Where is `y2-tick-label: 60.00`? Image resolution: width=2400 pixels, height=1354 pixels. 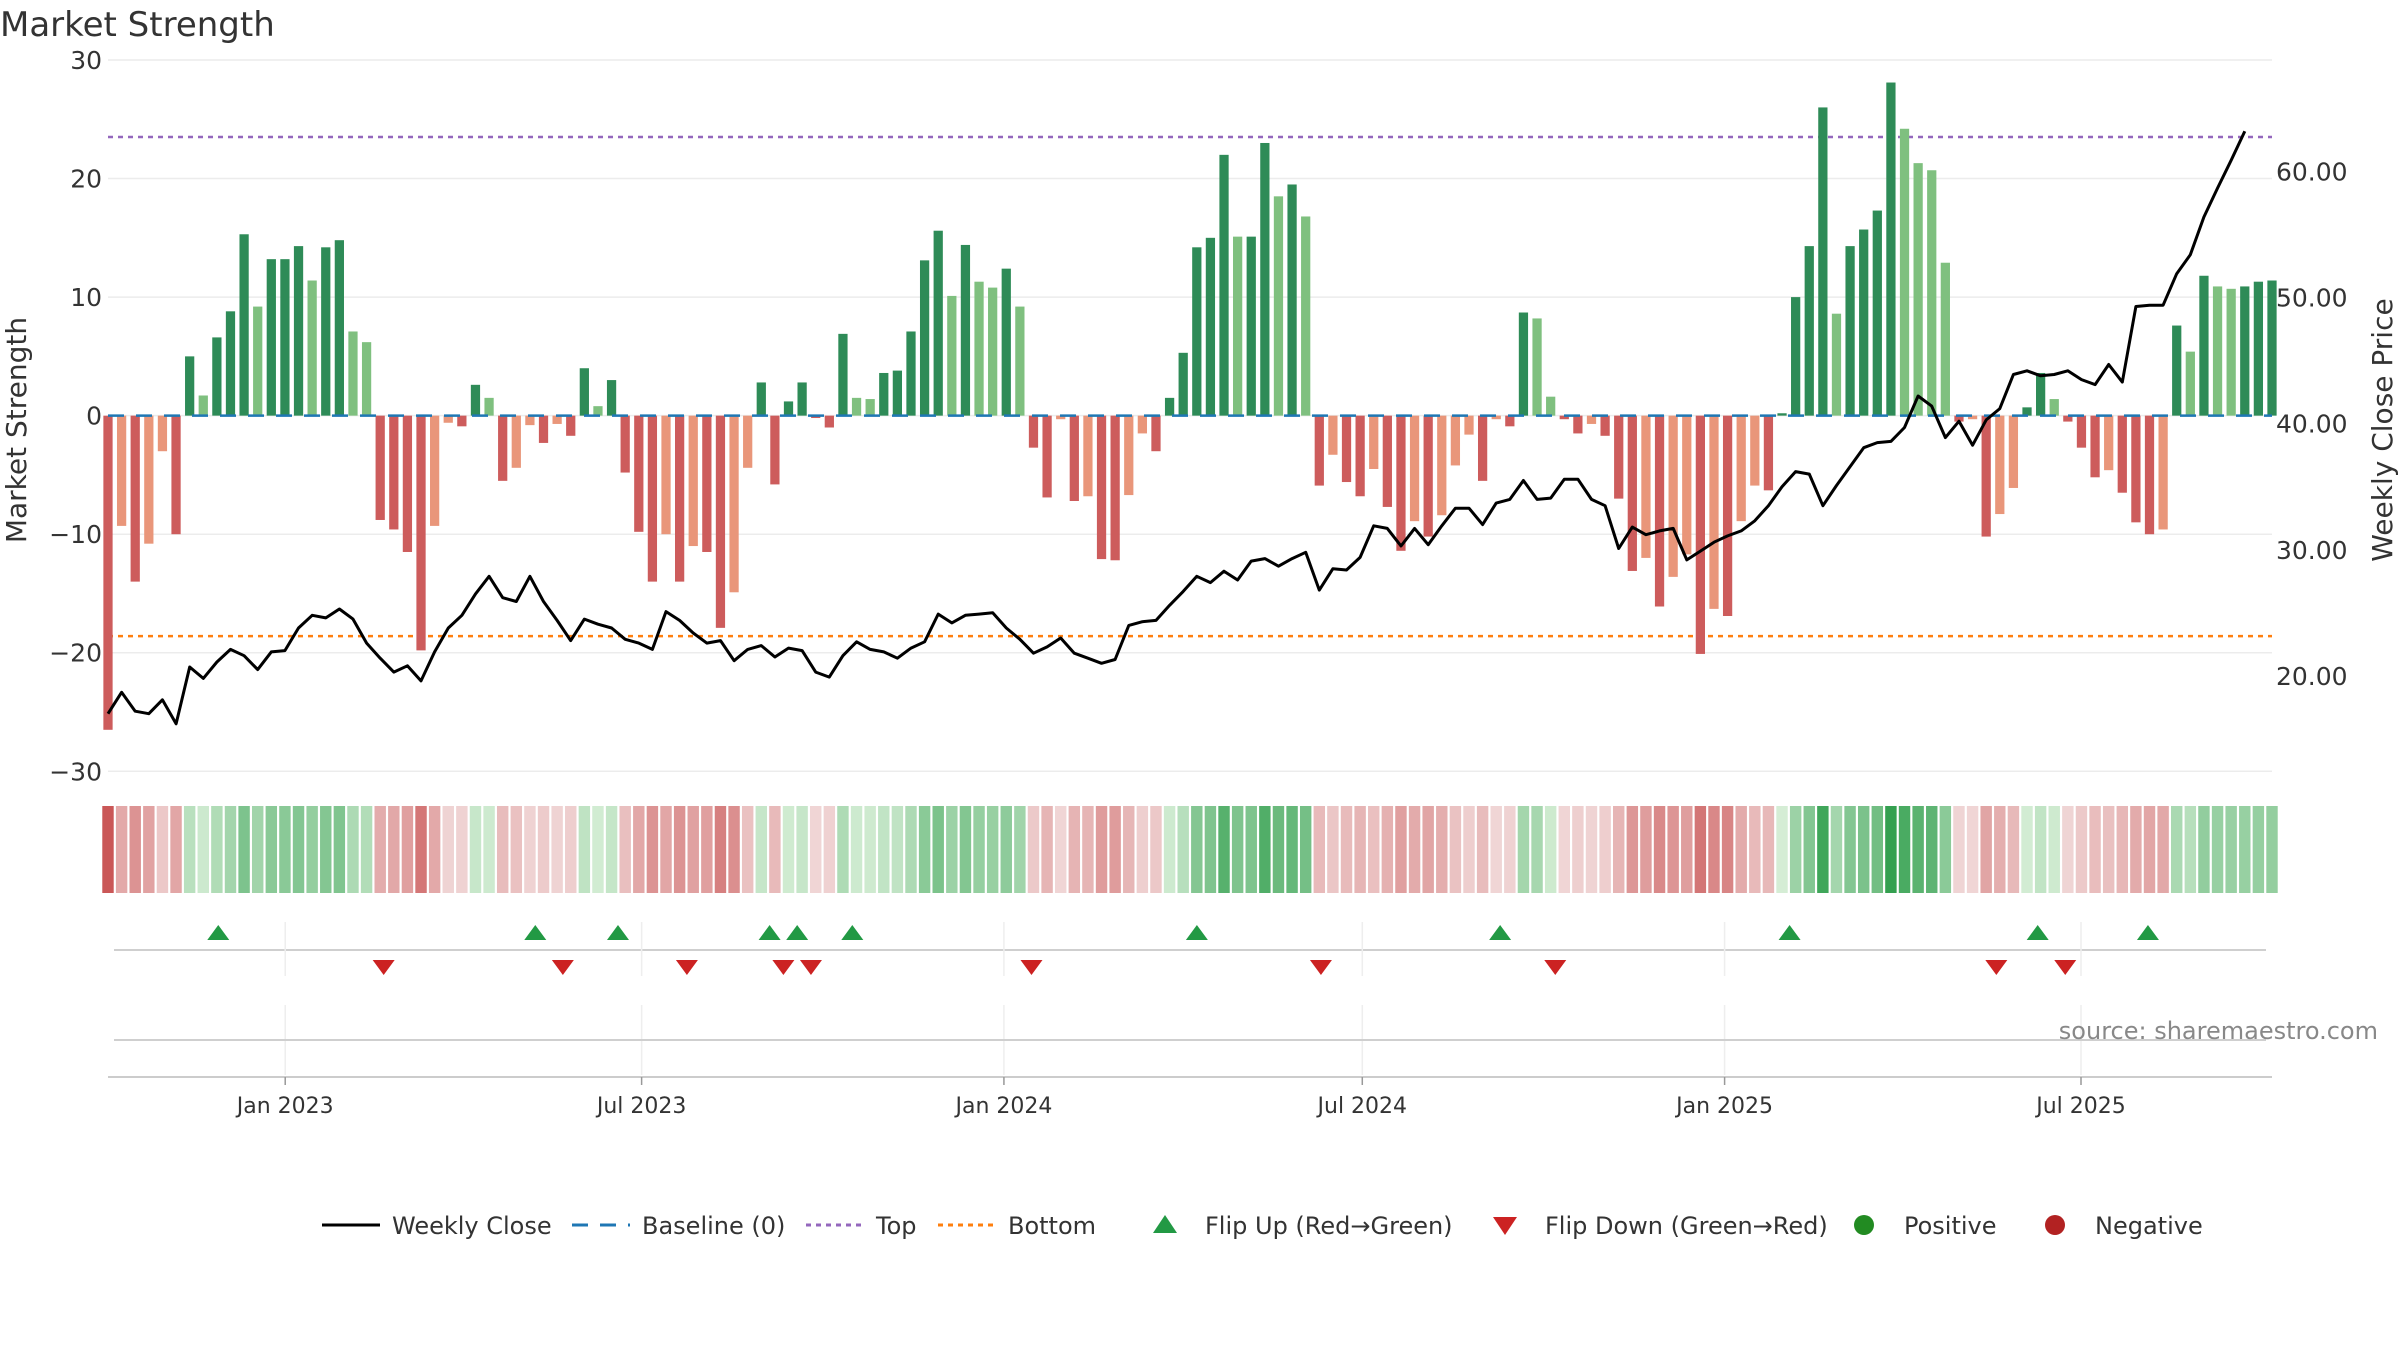
y2-tick-label: 60.00 is located at coordinates (2312, 172).